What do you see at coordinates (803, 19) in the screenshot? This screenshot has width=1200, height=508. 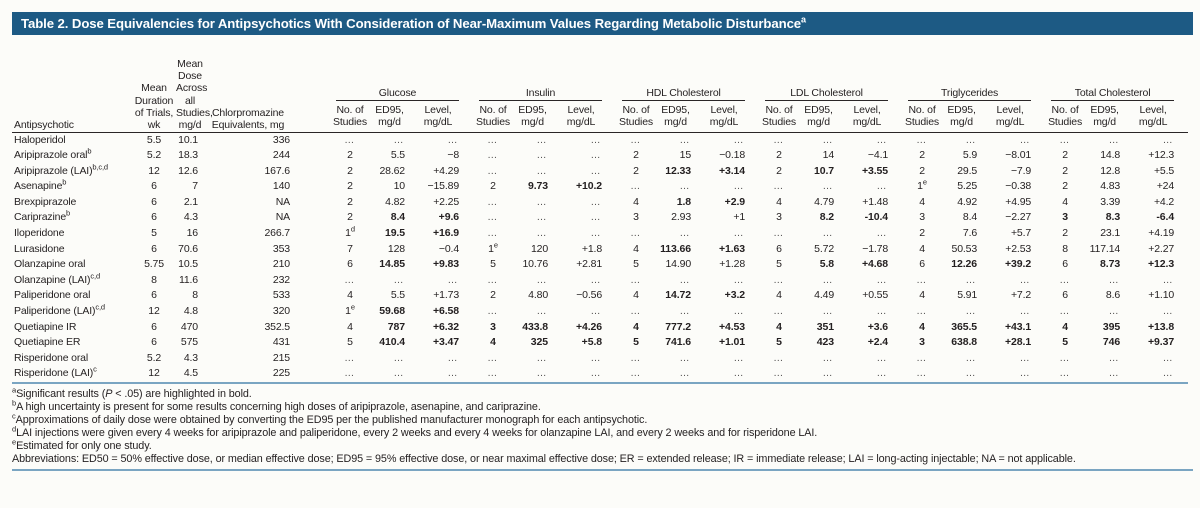 I see `table-title-footnote-marker: a` at bounding box center [803, 19].